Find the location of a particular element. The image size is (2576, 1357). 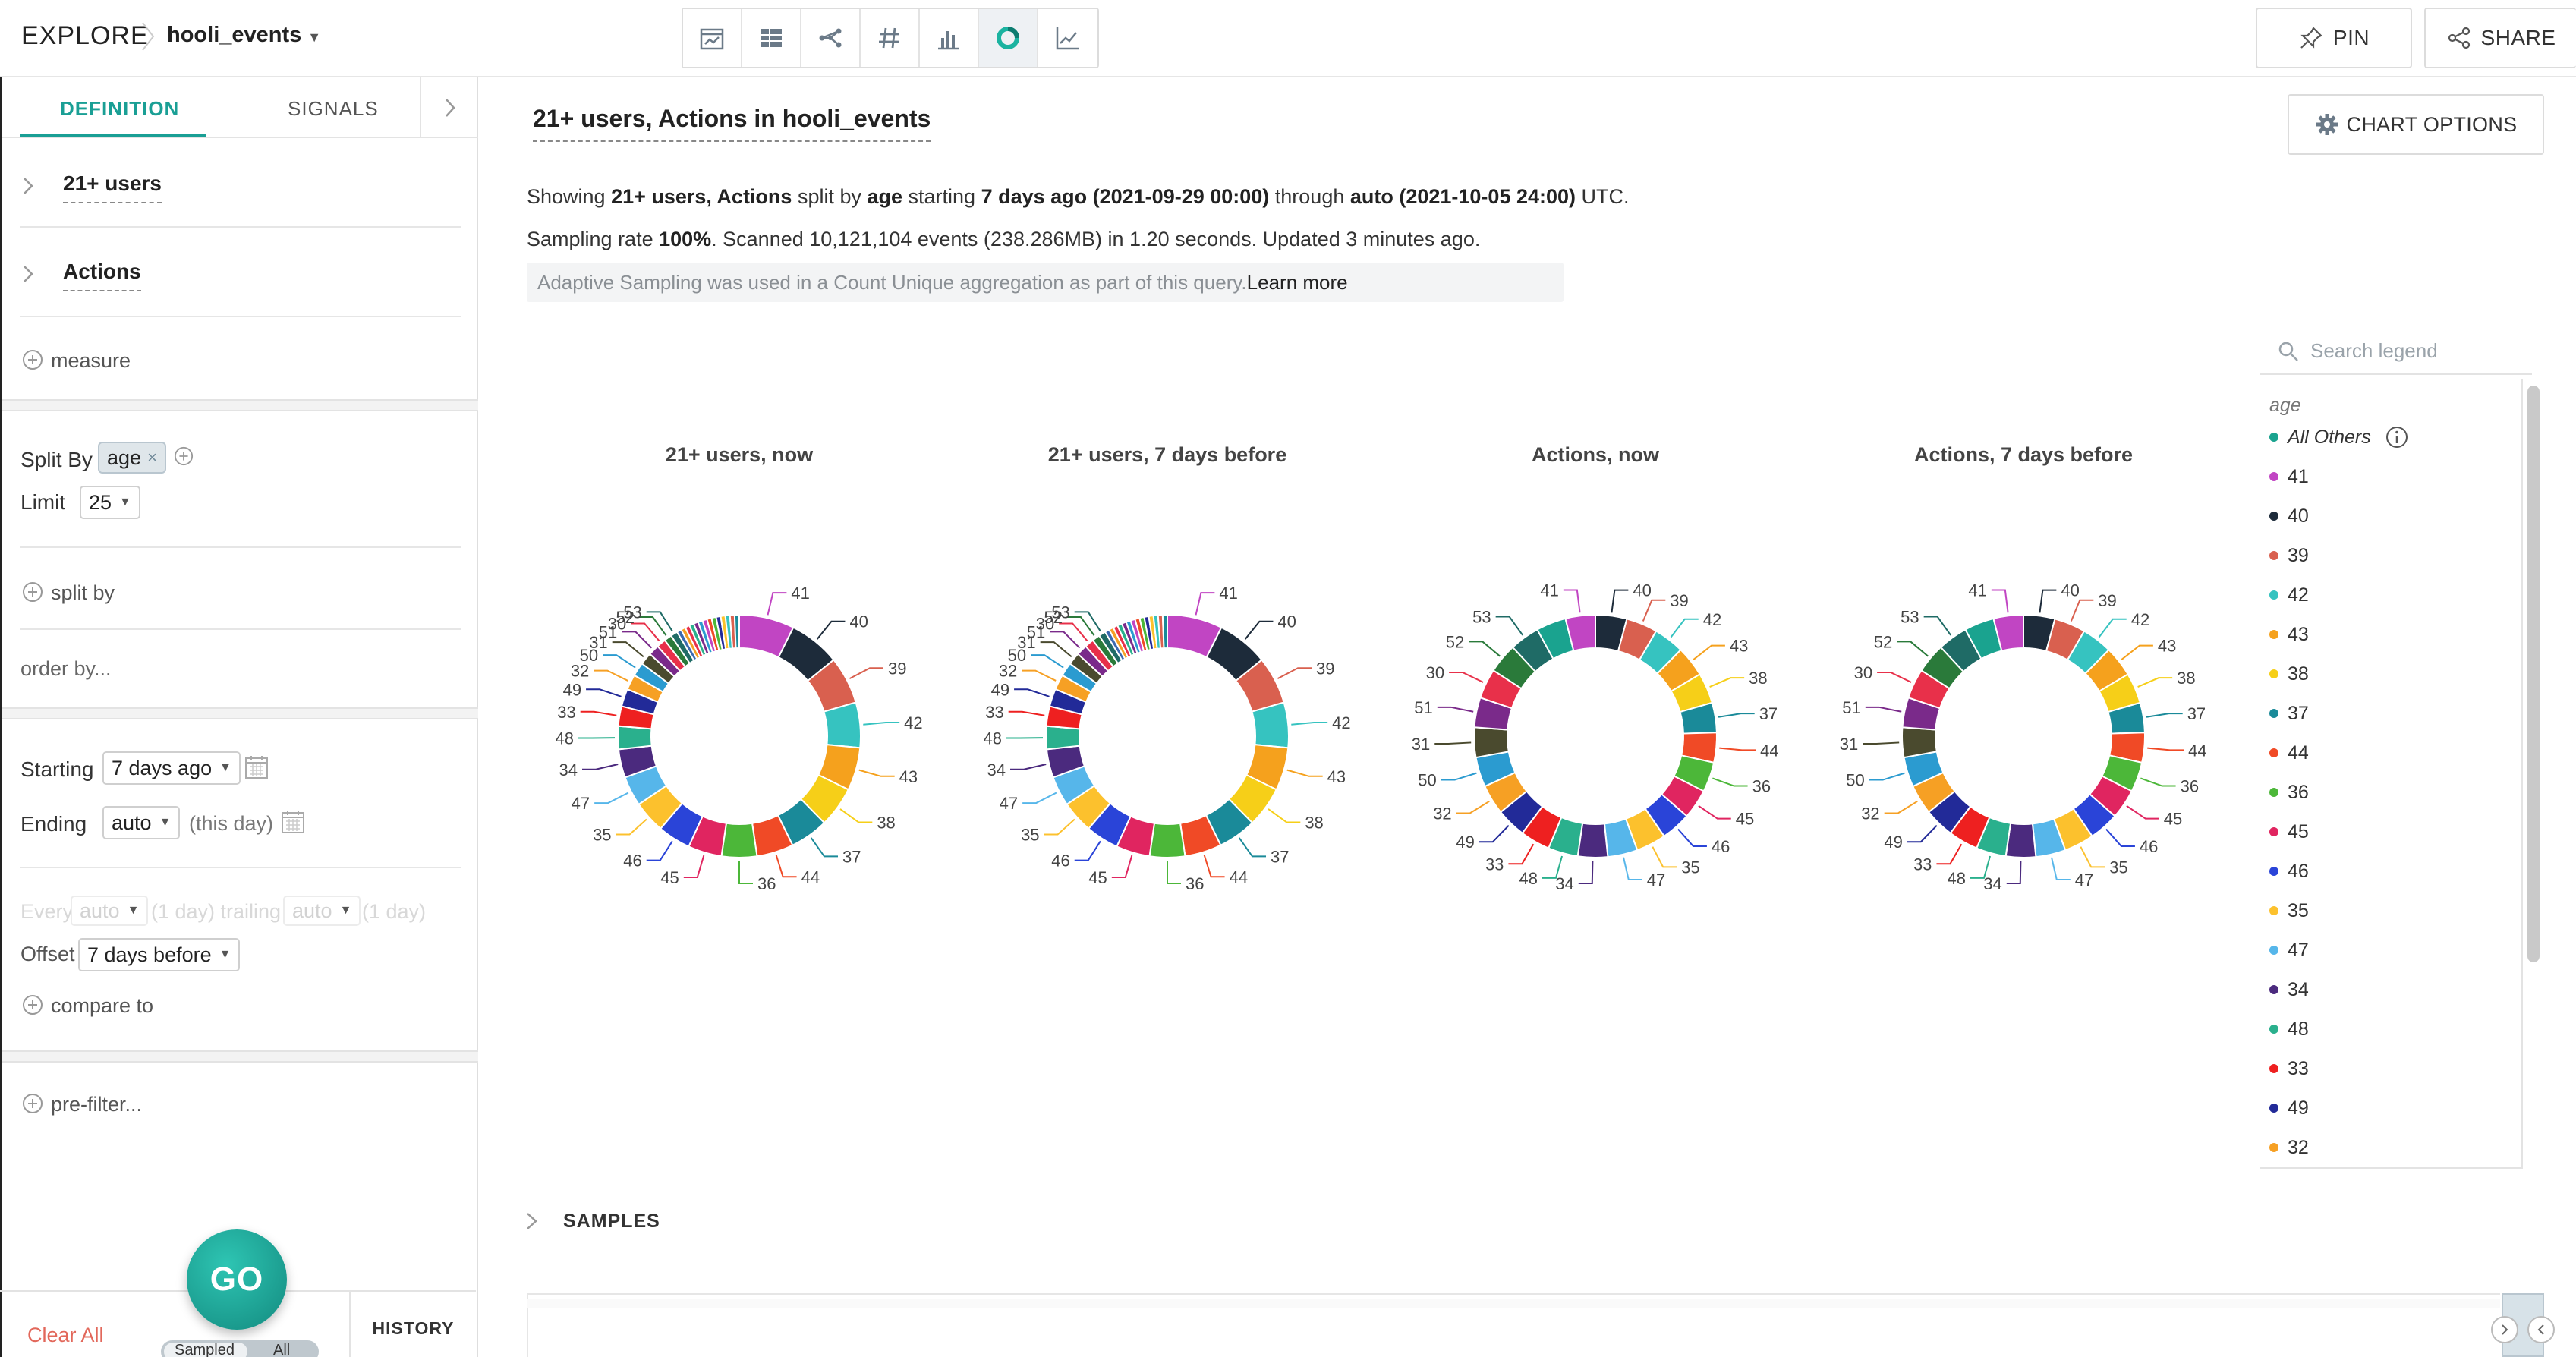

timeline-prev-button is located at coordinates (2541, 1329).